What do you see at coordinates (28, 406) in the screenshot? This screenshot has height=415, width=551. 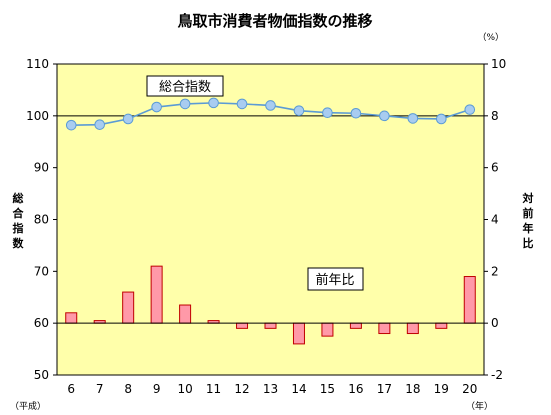 I see `x-unit-left: （平成）` at bounding box center [28, 406].